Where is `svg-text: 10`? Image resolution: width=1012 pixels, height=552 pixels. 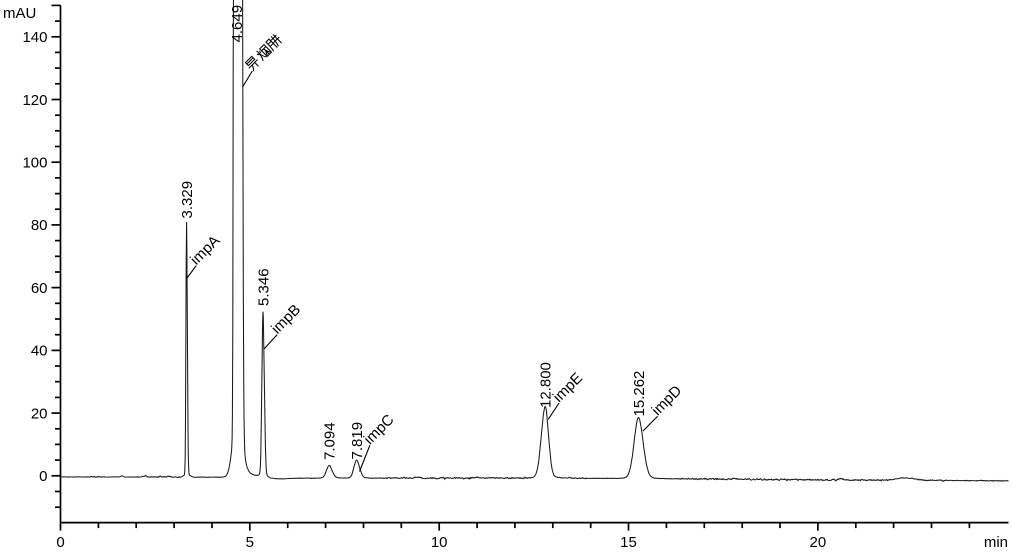 svg-text: 10 is located at coordinates (439, 542).